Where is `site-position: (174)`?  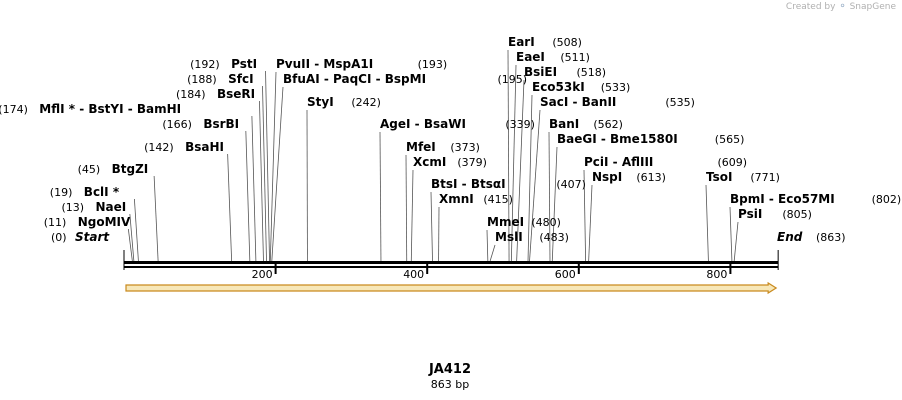 site-position: (174) is located at coordinates (14, 109).